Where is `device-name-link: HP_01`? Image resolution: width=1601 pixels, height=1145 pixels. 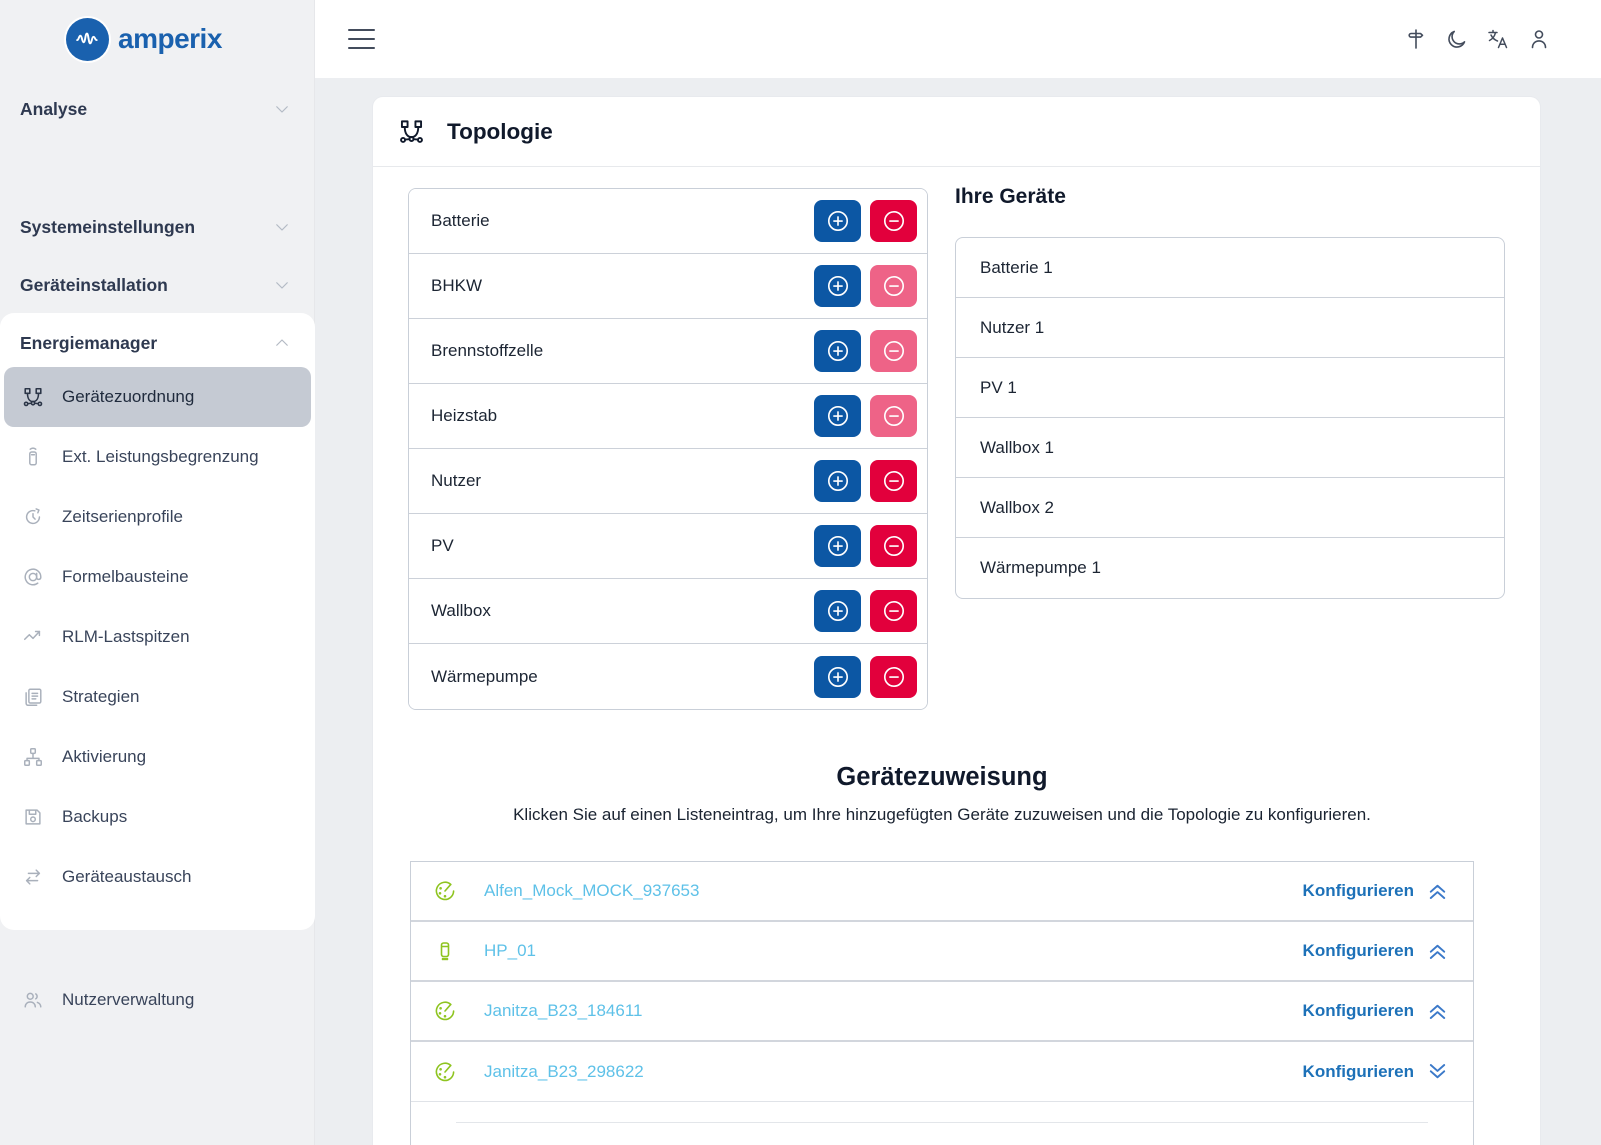
device-name-link: HP_01 is located at coordinates (510, 950).